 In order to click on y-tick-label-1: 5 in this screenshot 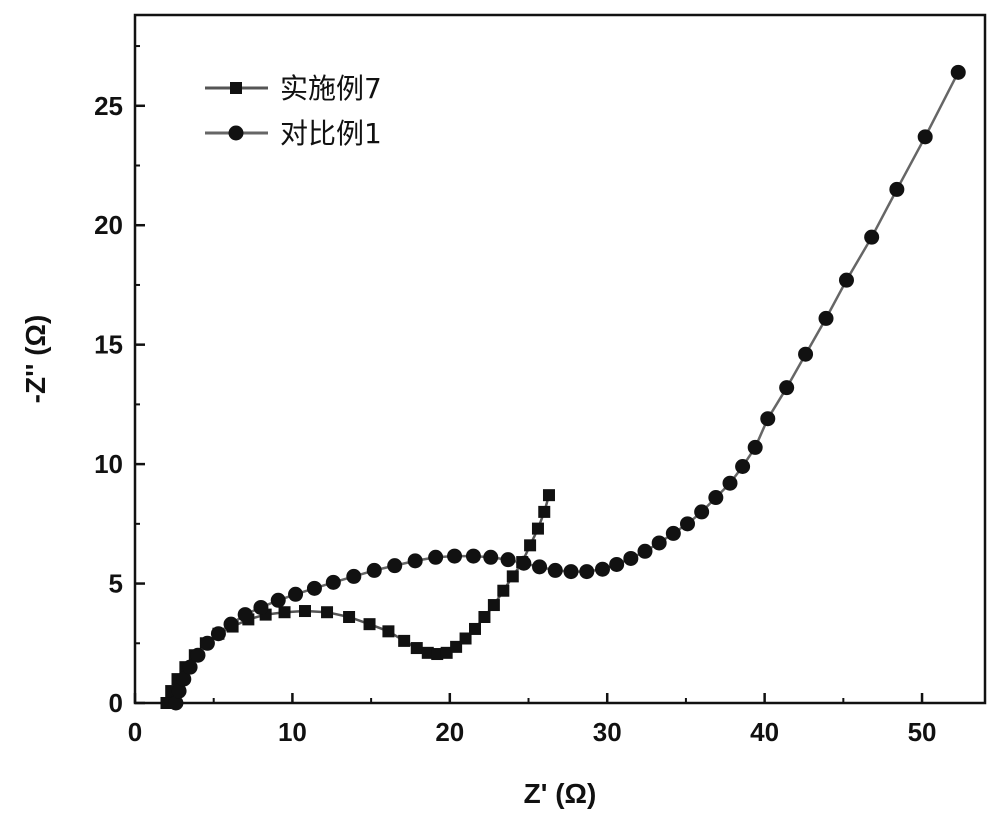, I will do `click(116, 584)`.